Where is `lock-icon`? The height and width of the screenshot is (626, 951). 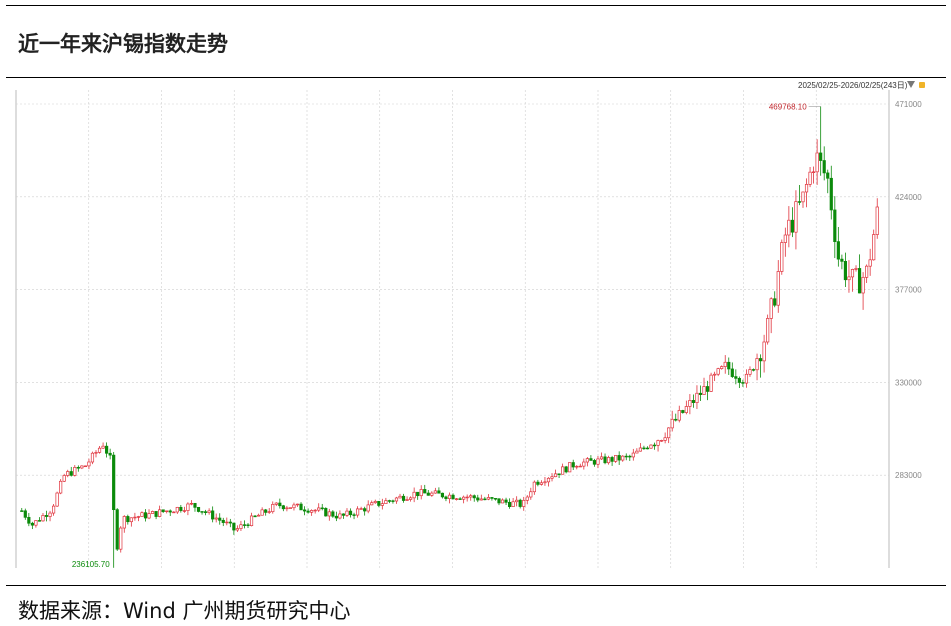 lock-icon is located at coordinates (922, 85).